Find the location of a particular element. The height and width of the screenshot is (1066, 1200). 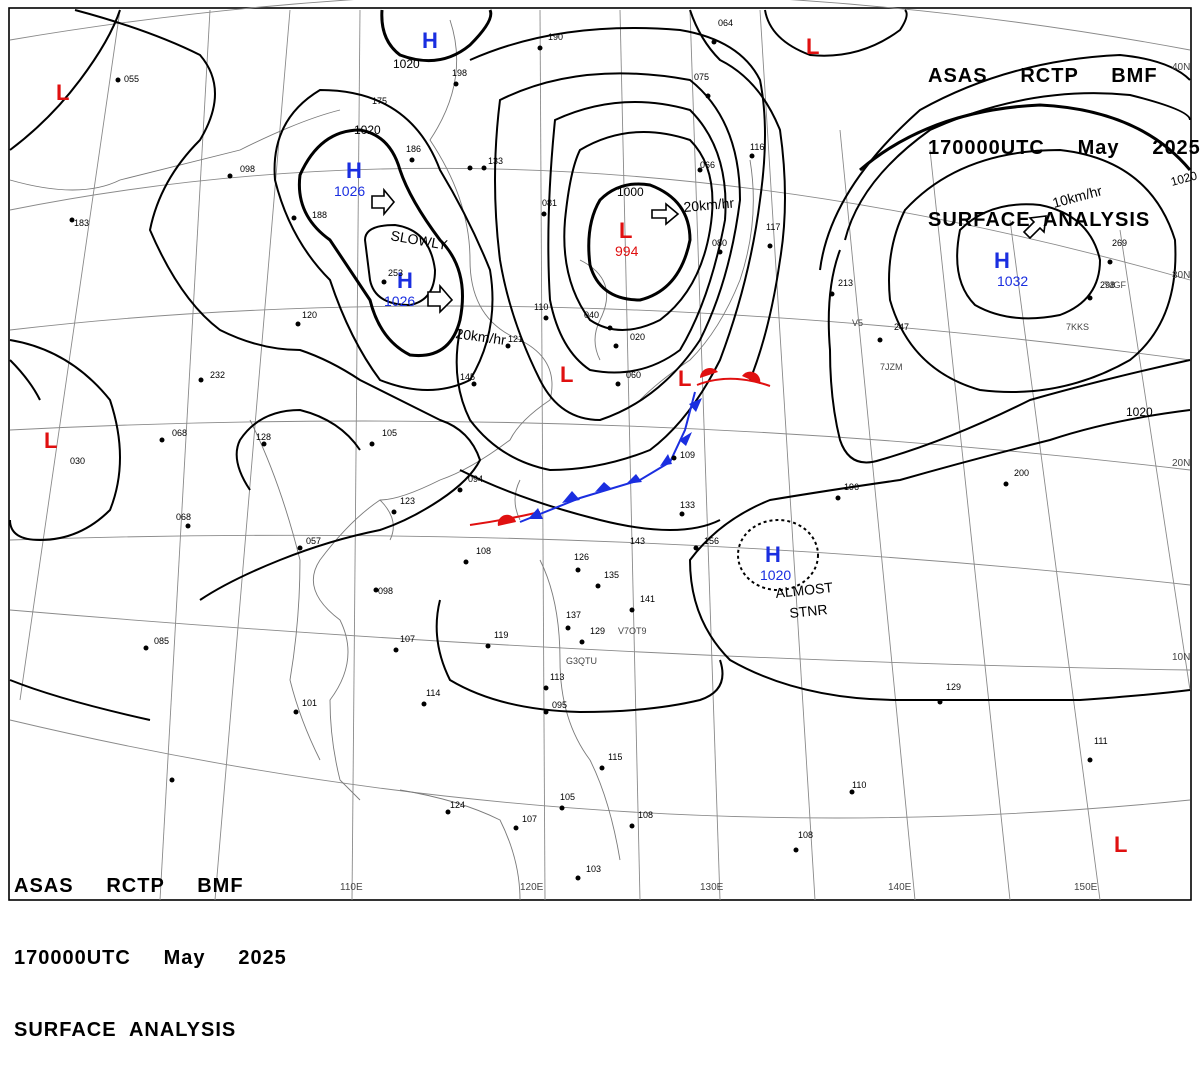

isobar-big-south is located at coordinates (579, 656).